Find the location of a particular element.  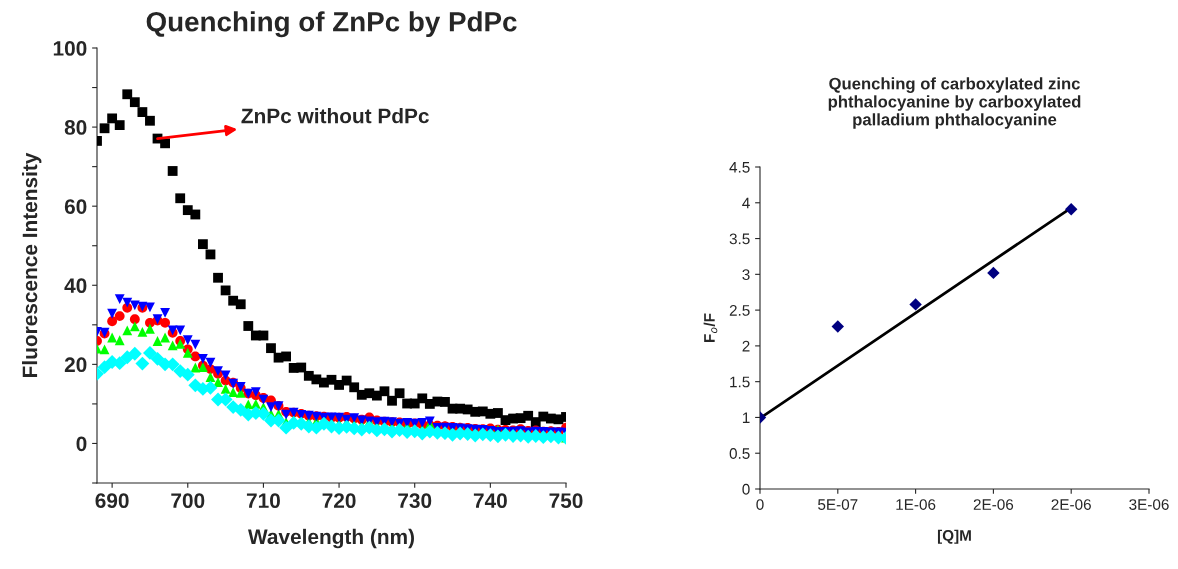

y-tick-label: 100 is located at coordinates (70, 48).